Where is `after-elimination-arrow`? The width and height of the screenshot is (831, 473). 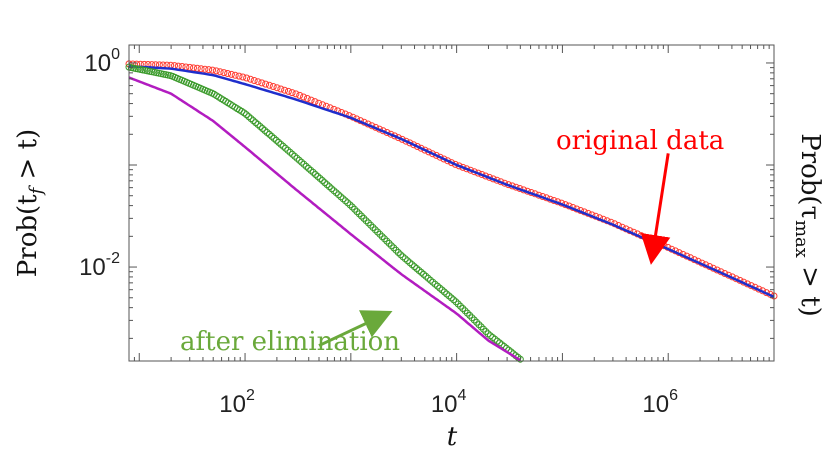 after-elimination-arrow is located at coordinates (355, 328).